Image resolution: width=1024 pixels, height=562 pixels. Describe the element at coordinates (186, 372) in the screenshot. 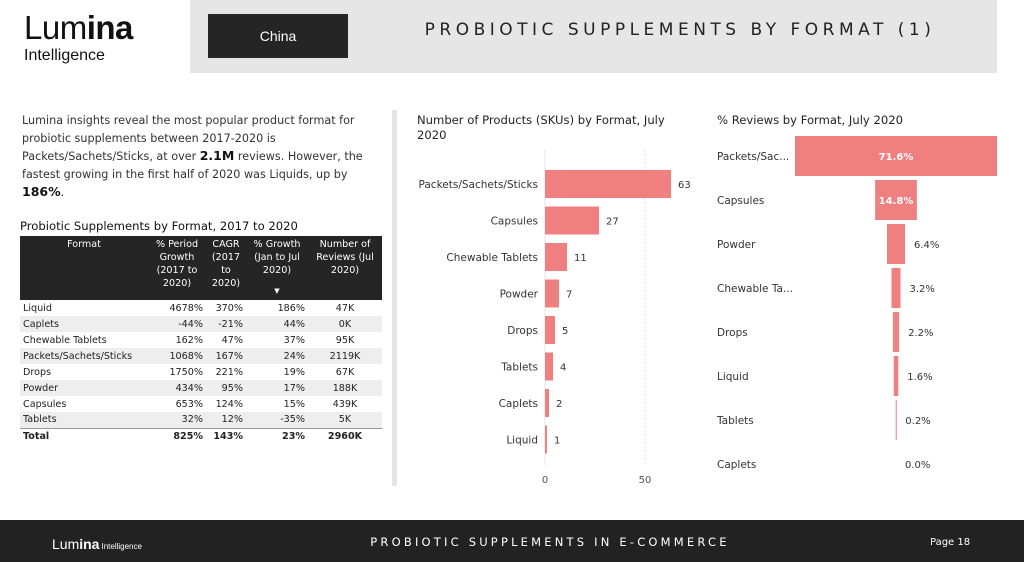

I see `cell-period-growth: 1750%` at that location.